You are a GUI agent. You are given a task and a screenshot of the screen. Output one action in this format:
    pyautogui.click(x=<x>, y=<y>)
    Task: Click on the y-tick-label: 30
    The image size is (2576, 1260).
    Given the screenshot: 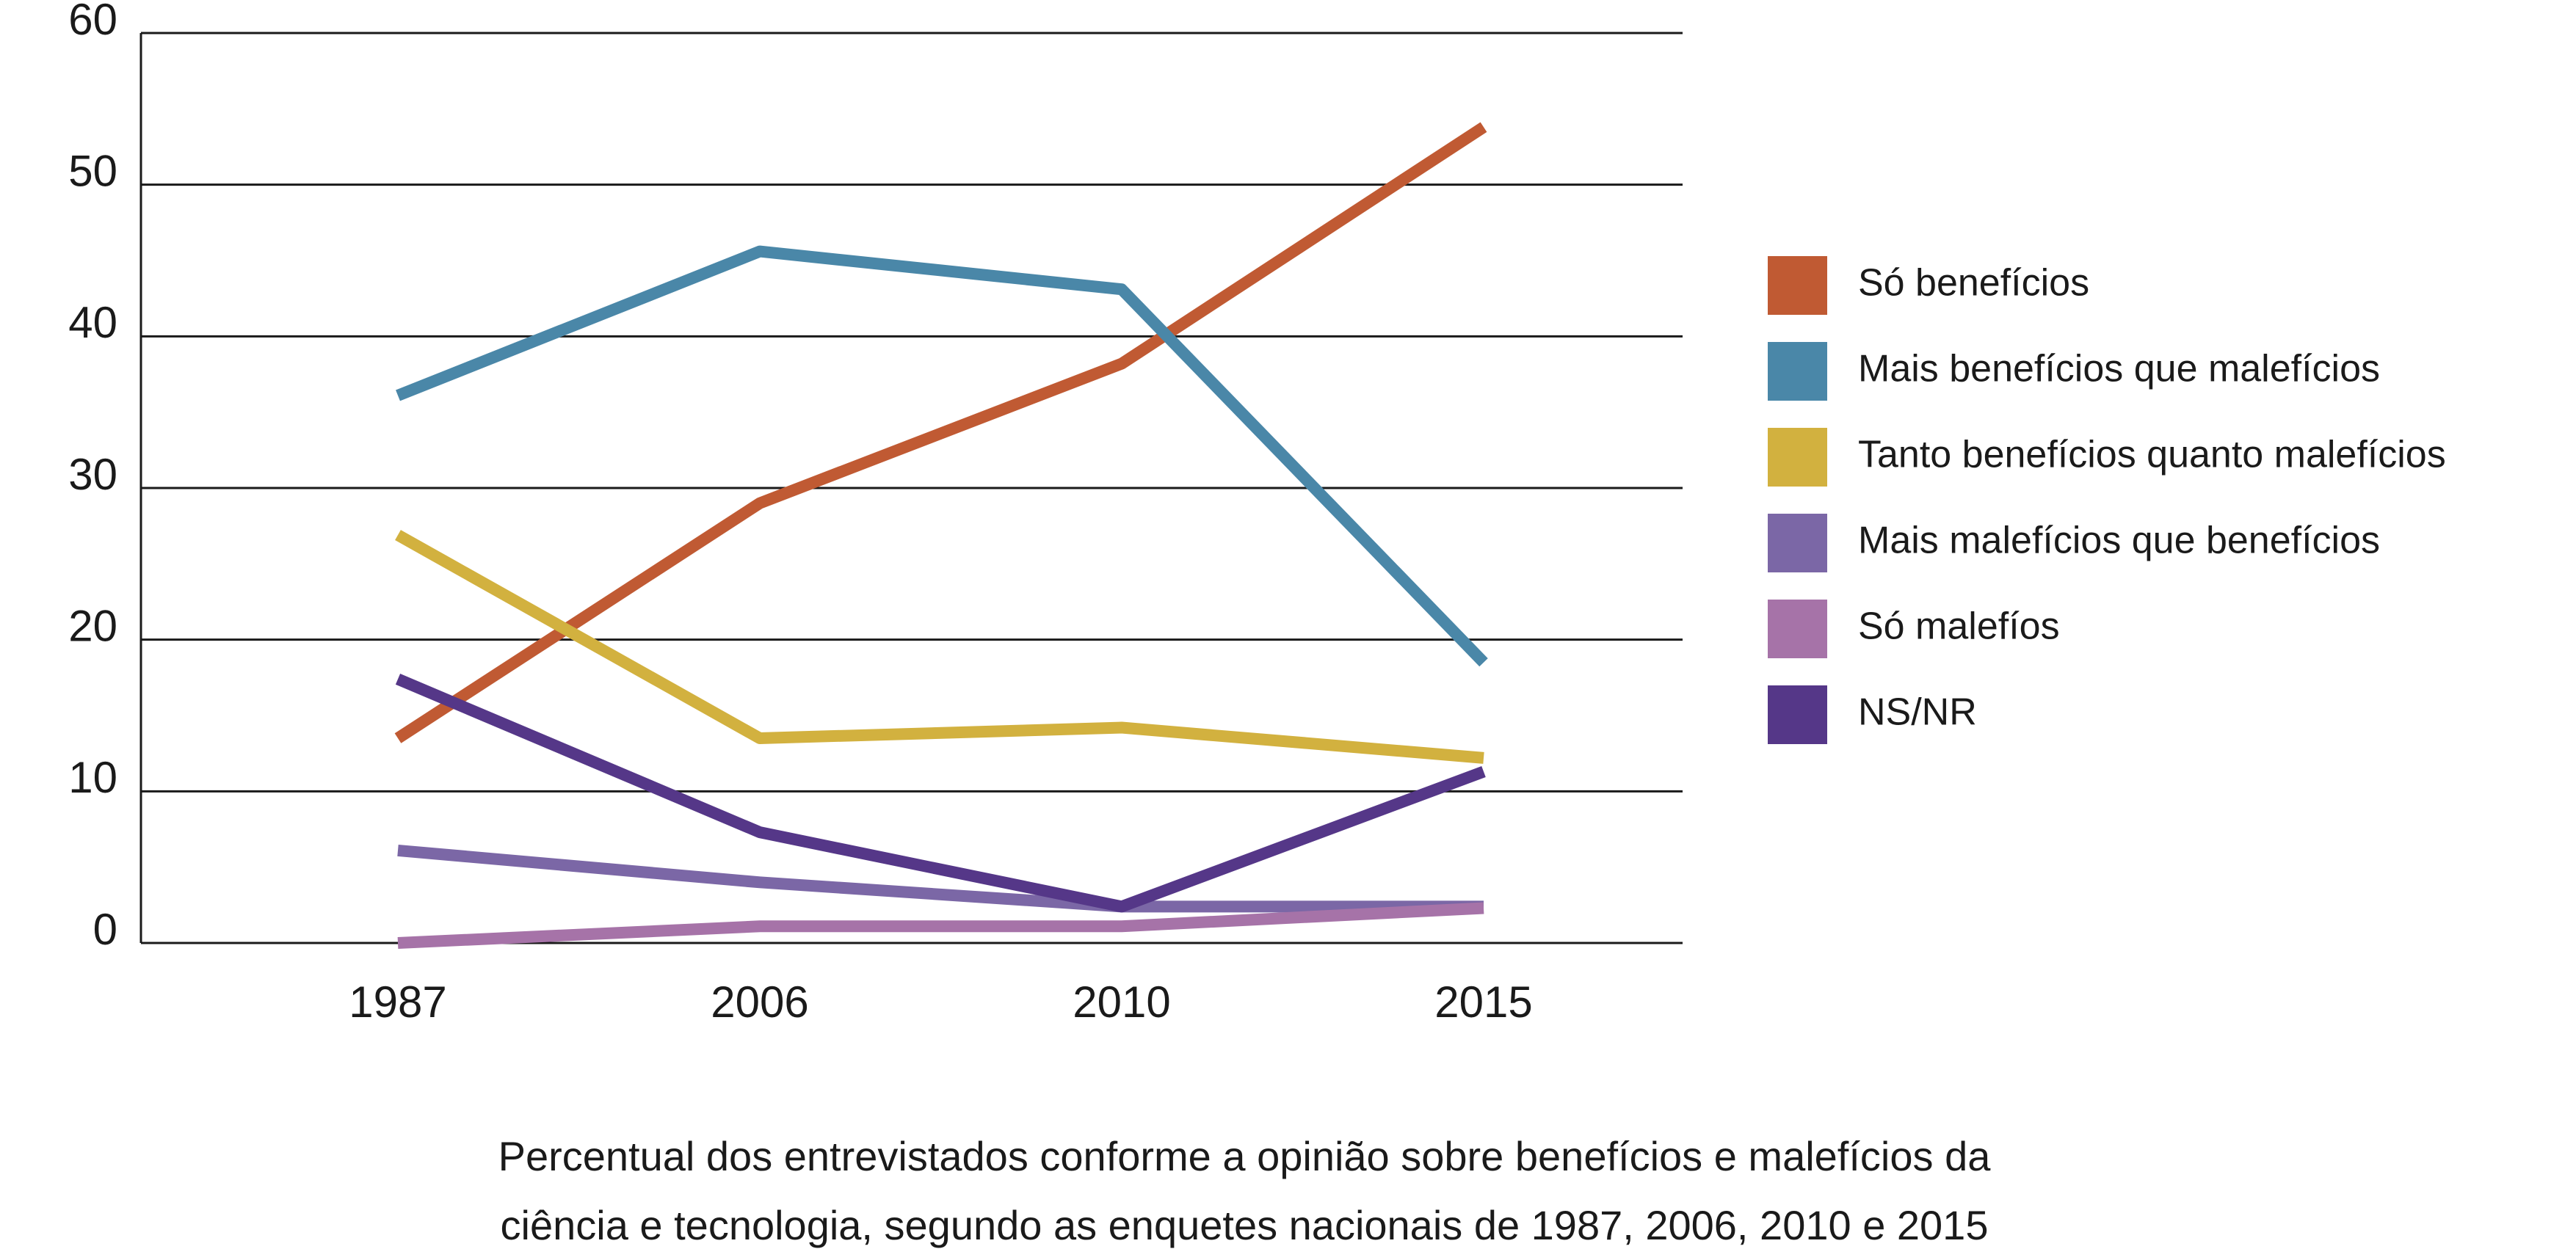 What is the action you would take?
    pyautogui.click(x=93, y=474)
    